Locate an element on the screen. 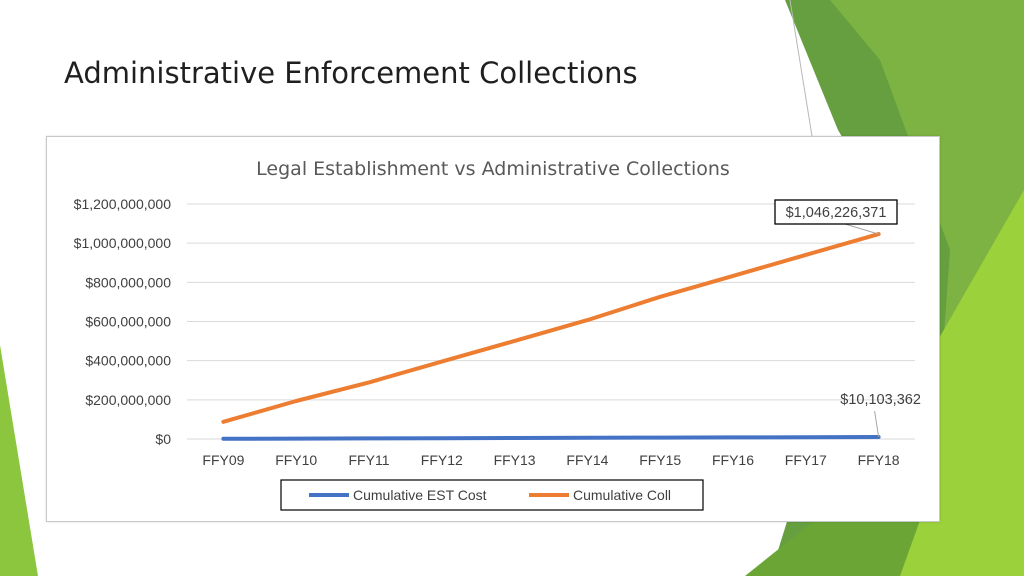 Image resolution: width=1024 pixels, height=576 pixels. callout-leader-coll is located at coordinates (861, 229).